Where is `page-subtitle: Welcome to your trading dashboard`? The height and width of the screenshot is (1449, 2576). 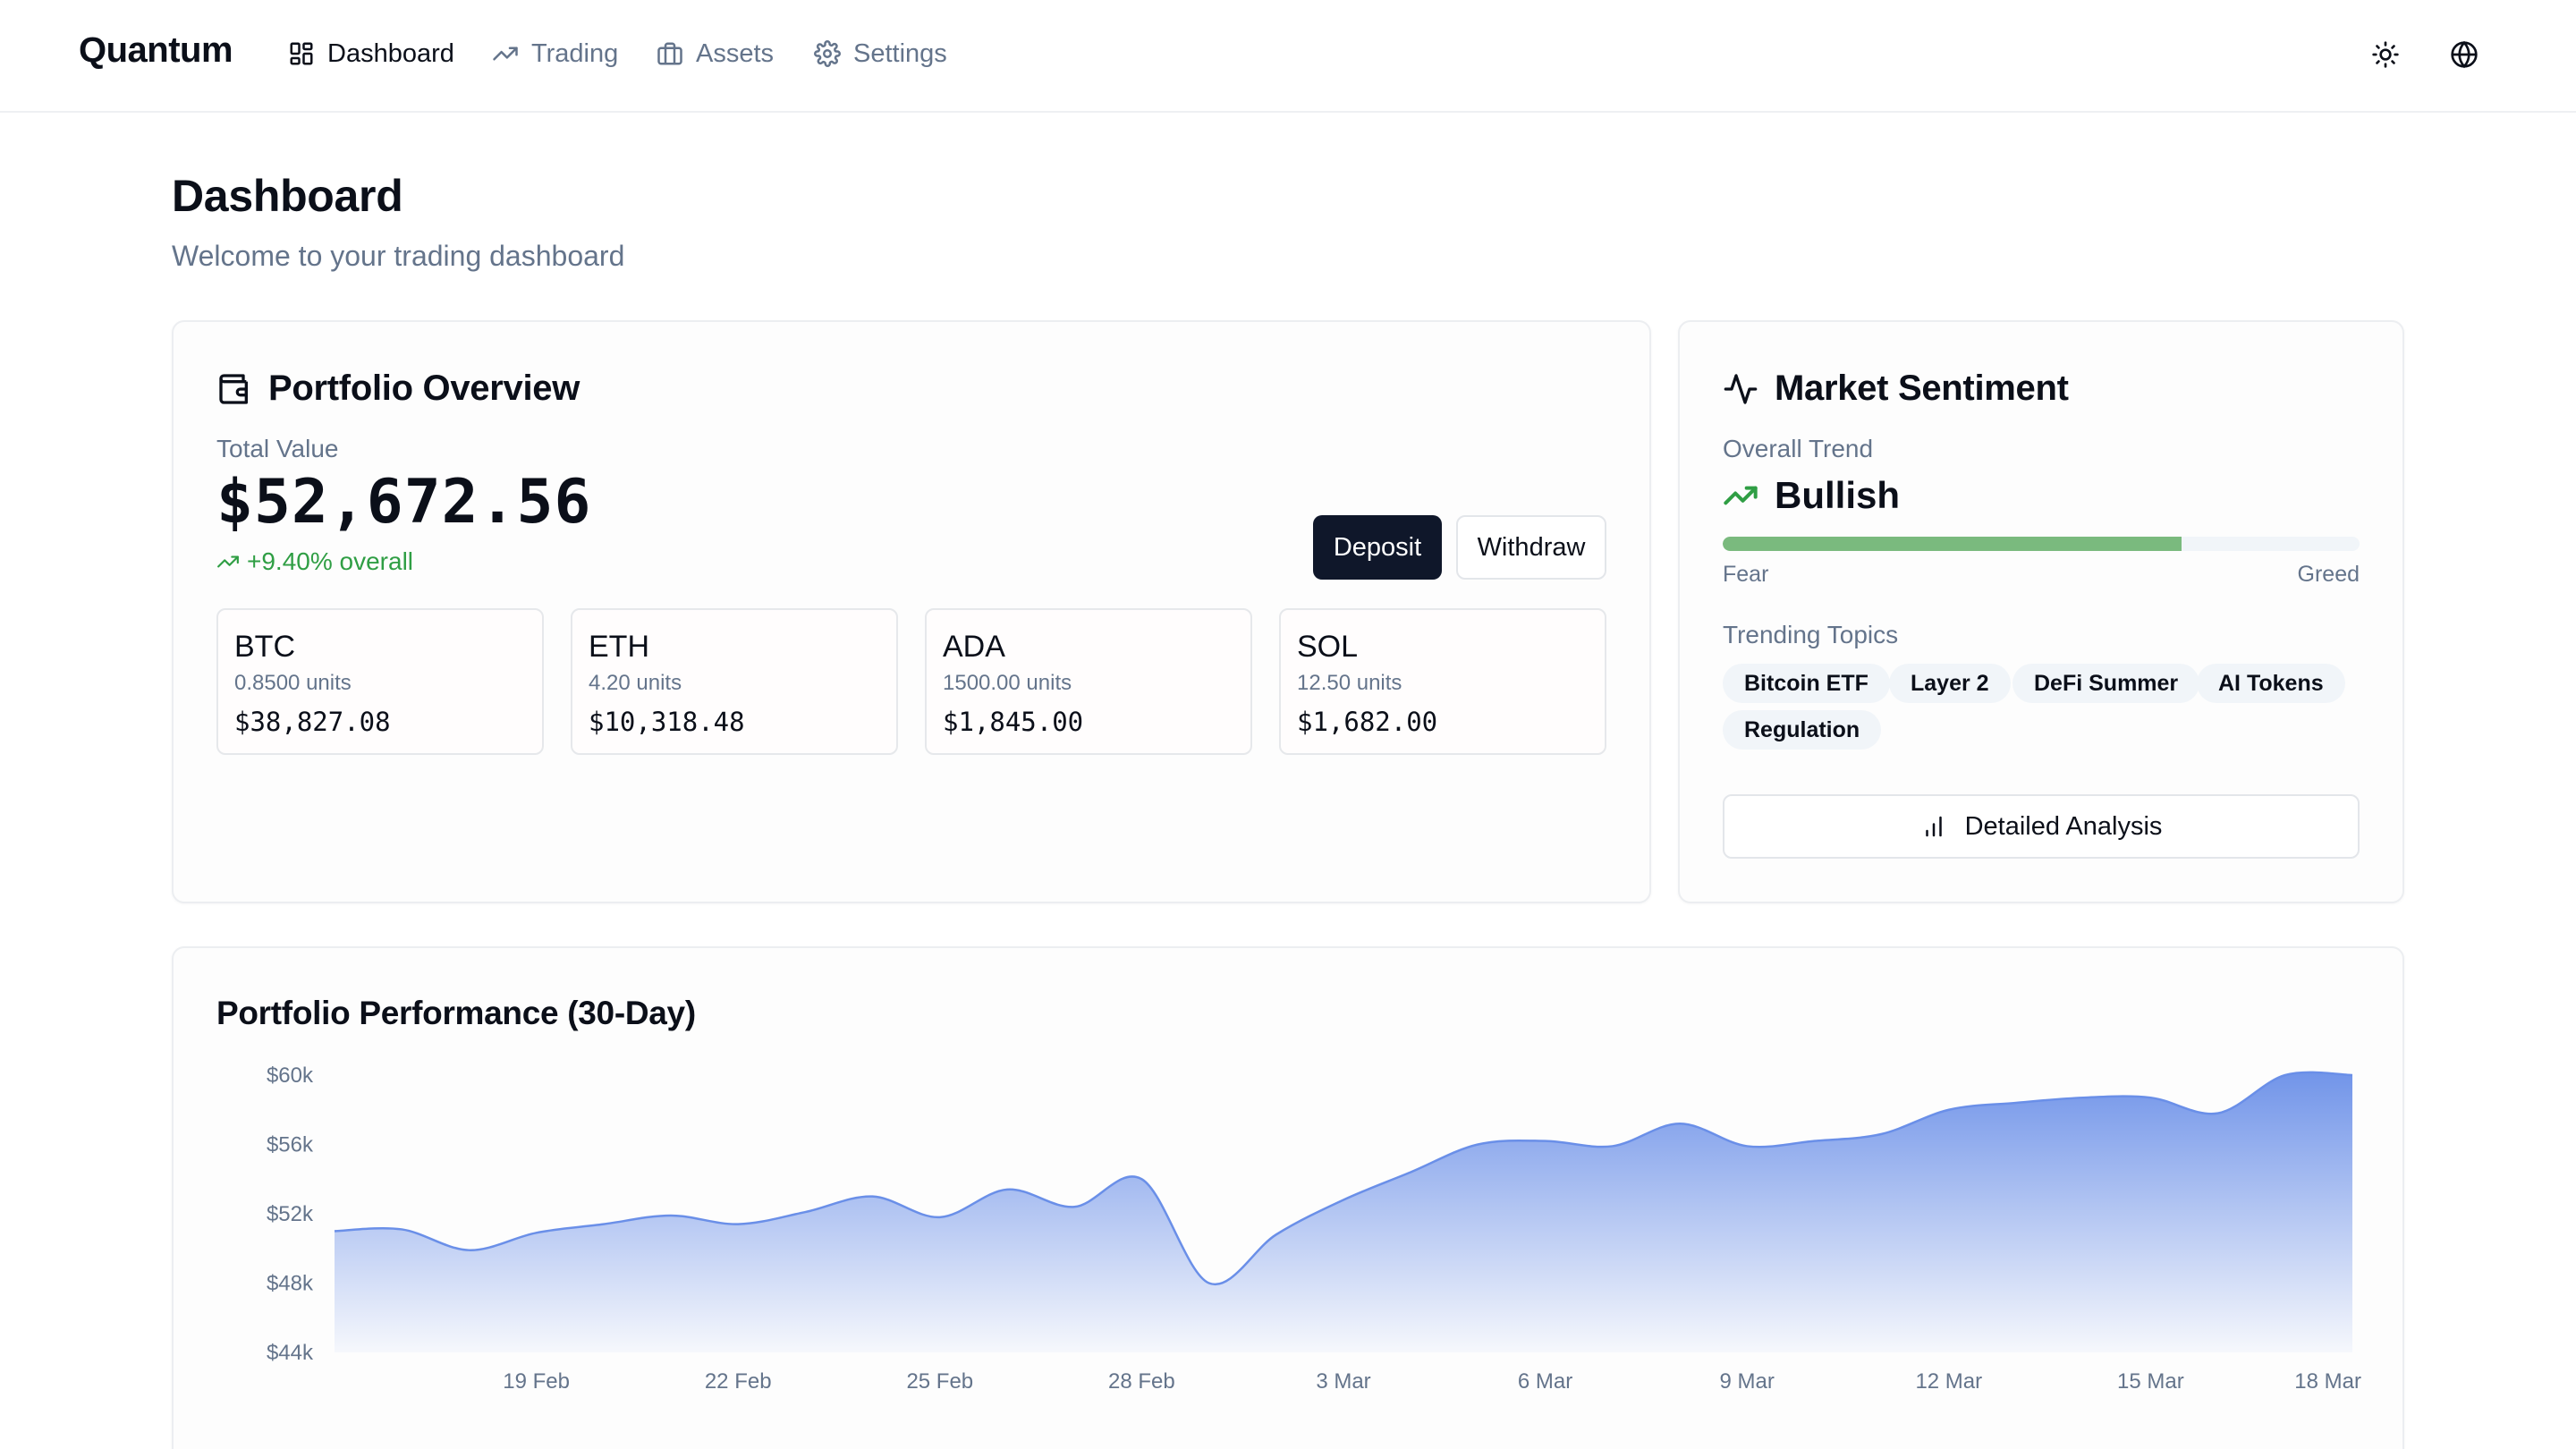
page-subtitle: Welcome to your trading dashboard is located at coordinates (398, 256).